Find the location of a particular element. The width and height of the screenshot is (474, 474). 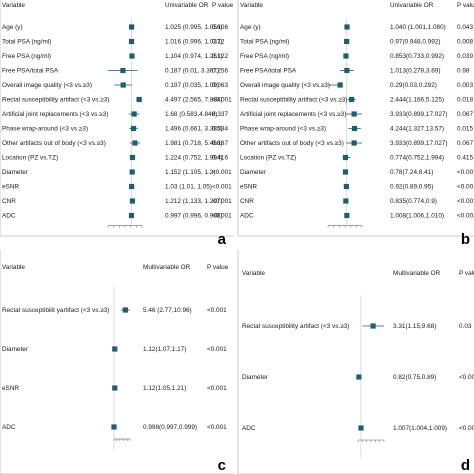

panel-a-row-or: 1.981 (0.718, 5.466) is located at coordinates (194, 143).